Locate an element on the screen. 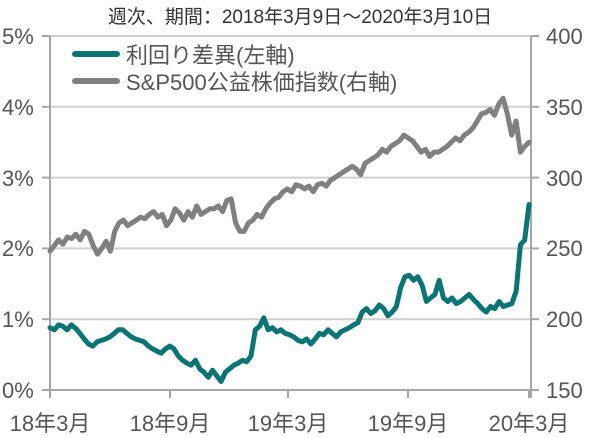 This screenshot has height=438, width=600. chart-subtitle: 週次、期間：2018年3月9日～2020年3月10日 is located at coordinates (300, 17).